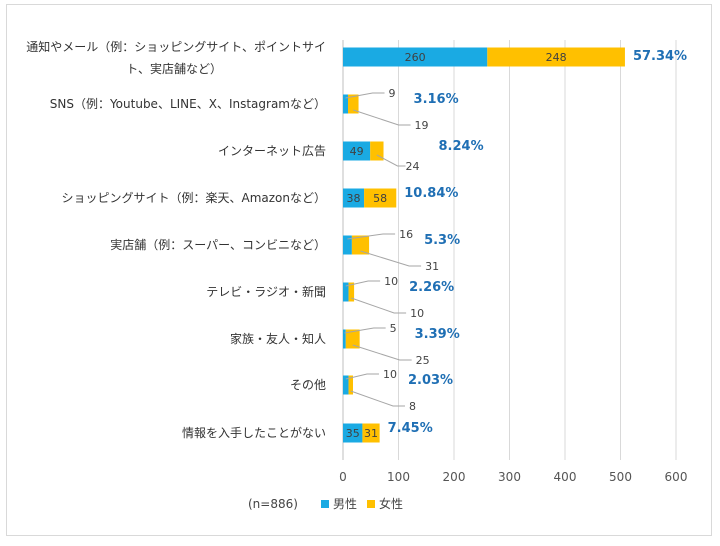 The image size is (720, 546). Describe the element at coordinates (343, 477) in the screenshot. I see `x-tick-label: 0` at that location.